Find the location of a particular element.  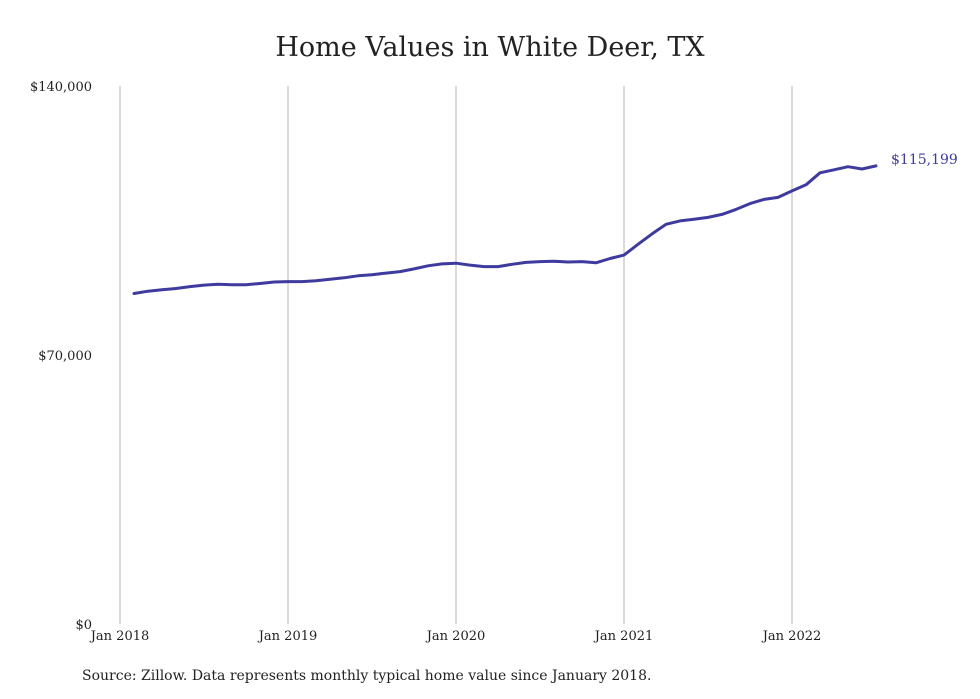

y-axis-ticks: $0 $70,000 $140,000 is located at coordinates (61, 356).